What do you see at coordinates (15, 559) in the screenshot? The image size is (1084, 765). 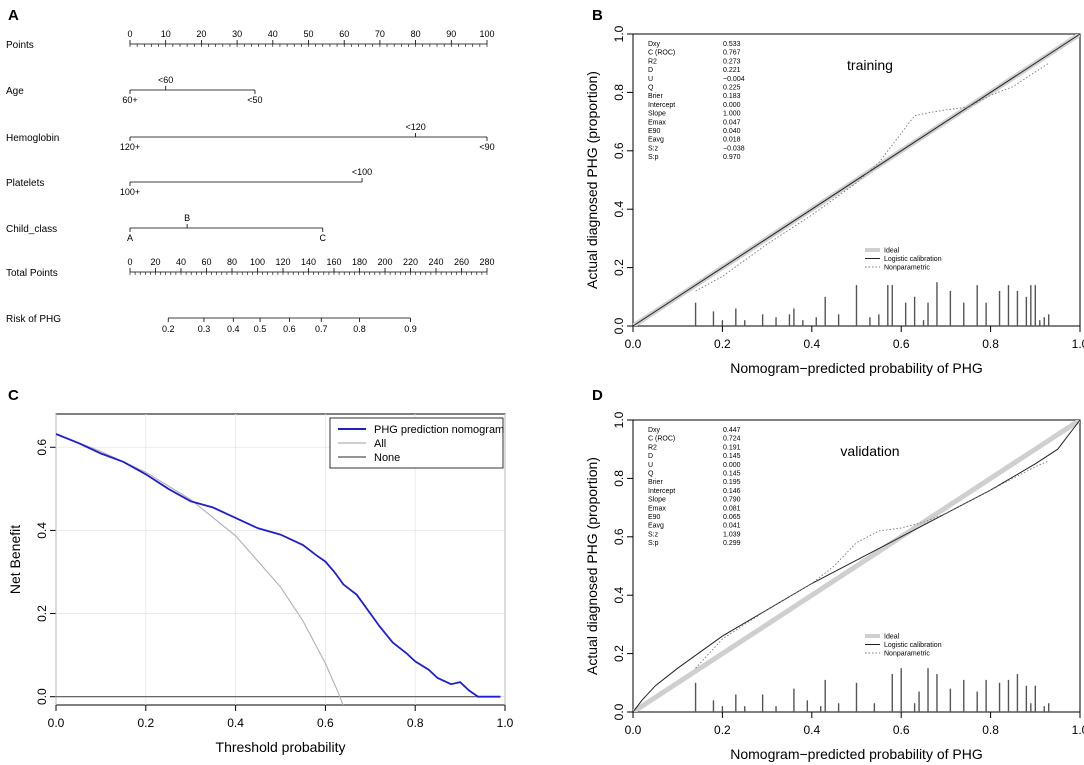 I see `y-axis-label: Net Benefit` at bounding box center [15, 559].